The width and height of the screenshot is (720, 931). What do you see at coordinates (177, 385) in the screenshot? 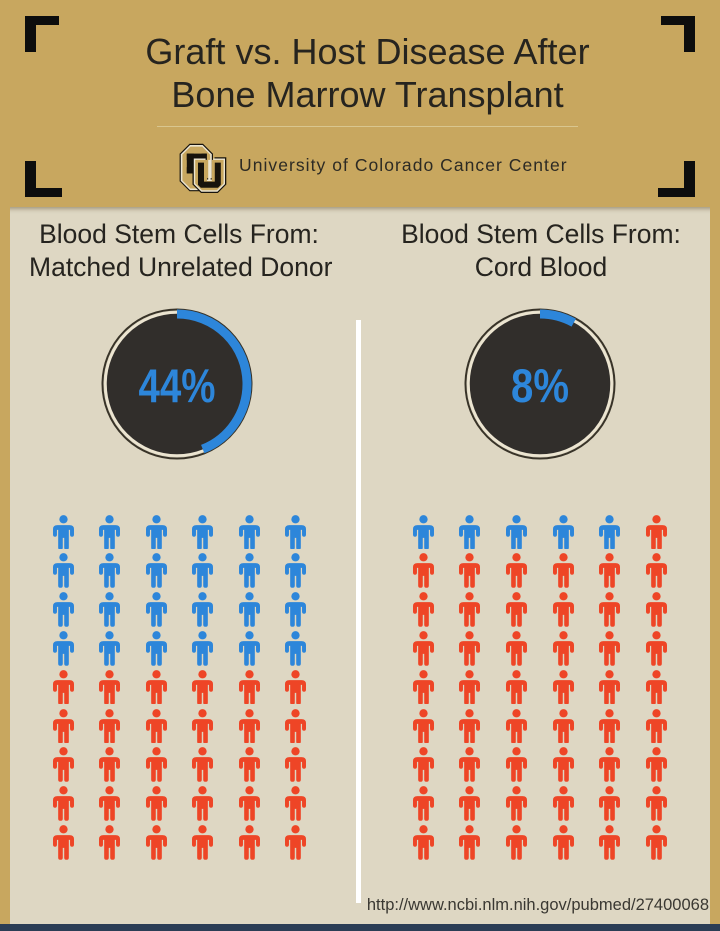
I see `svg-text: 44%` at bounding box center [177, 385].